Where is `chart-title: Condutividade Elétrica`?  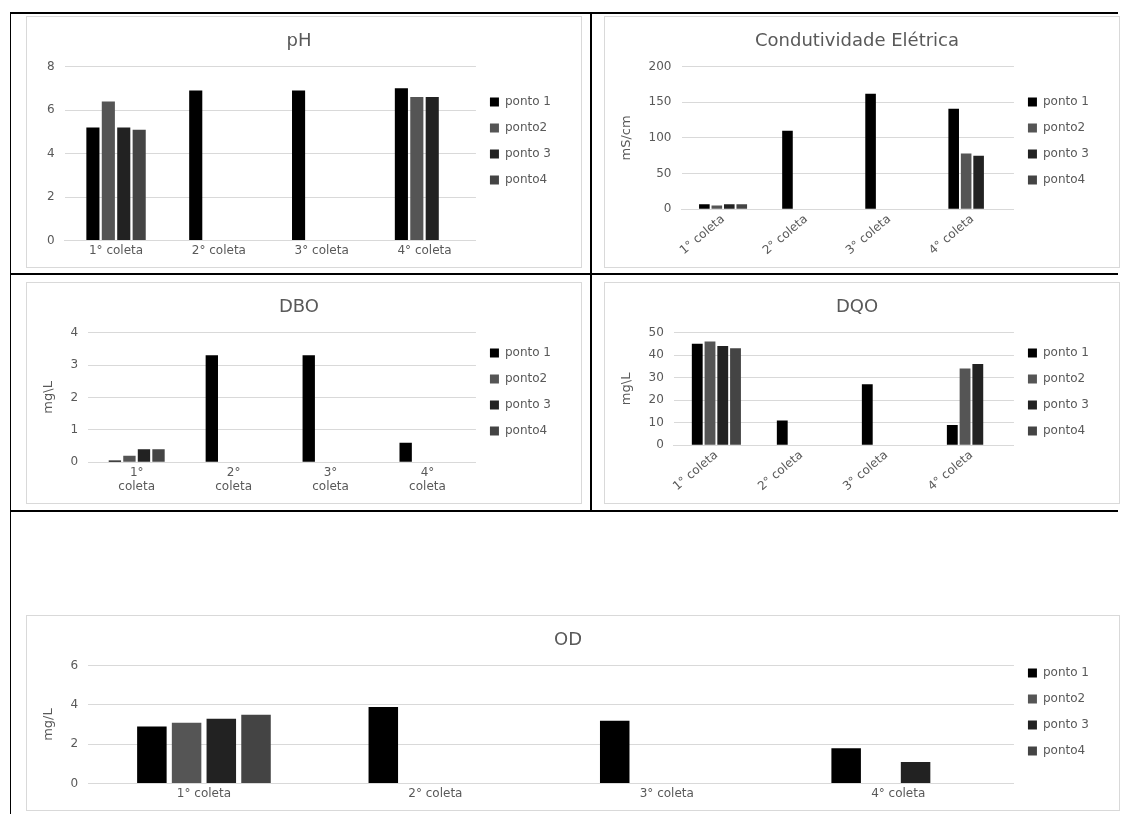
chart-title: Condutividade Elétrica is located at coordinates (857, 40).